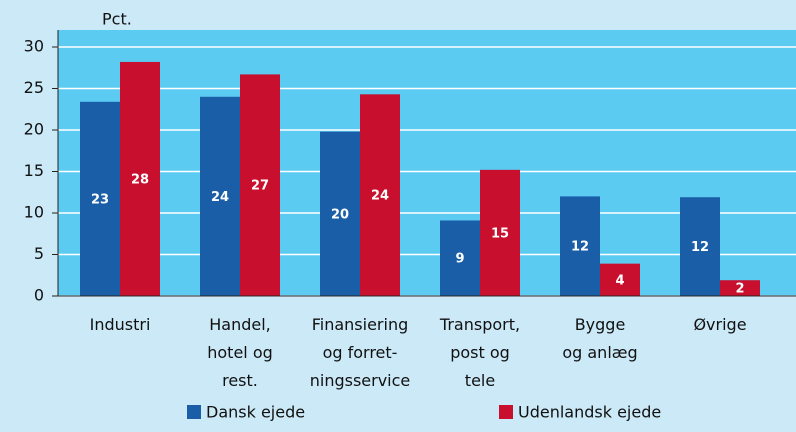 The height and width of the screenshot is (432, 796). I want to click on x-tick-line: Bygge, so click(600, 324).